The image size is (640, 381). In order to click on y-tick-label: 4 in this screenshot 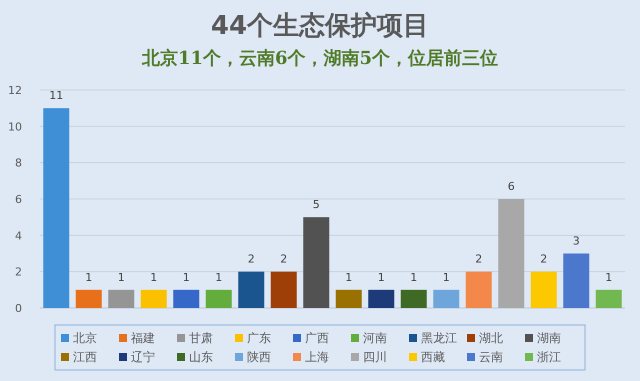, I will do `click(18, 235)`.